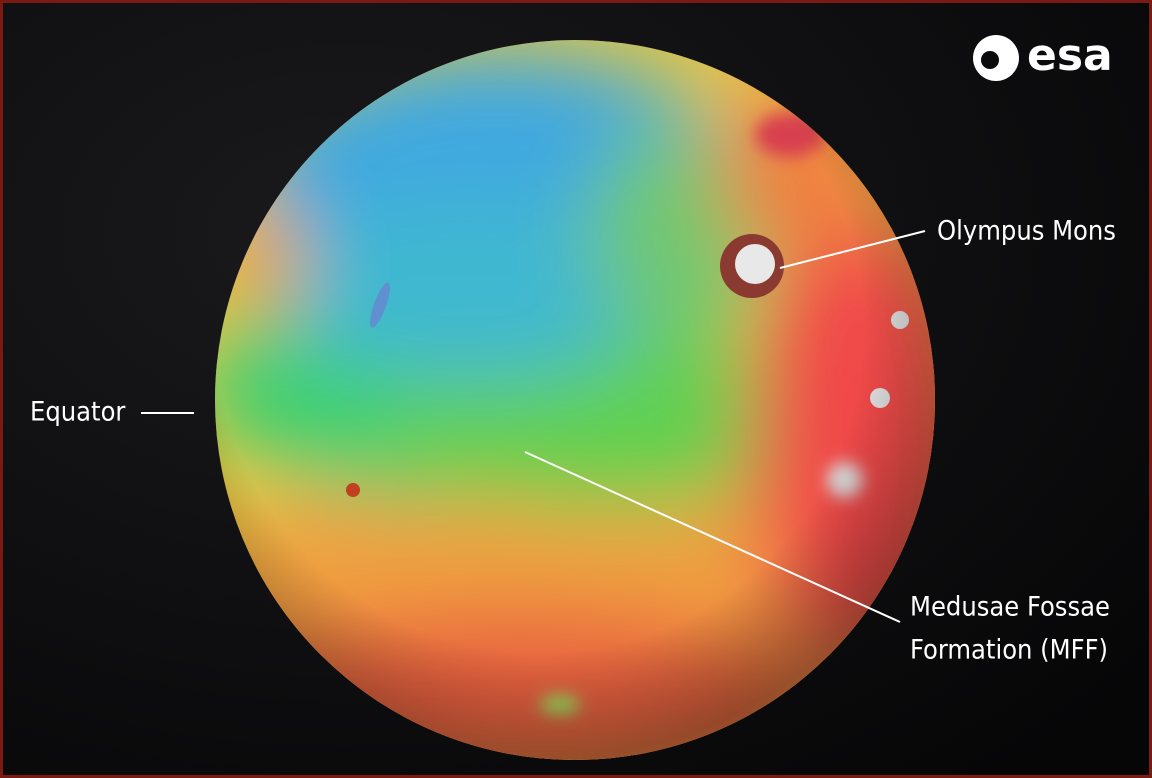 The width and height of the screenshot is (1152, 778). I want to click on logo-text: esa, so click(1070, 55).